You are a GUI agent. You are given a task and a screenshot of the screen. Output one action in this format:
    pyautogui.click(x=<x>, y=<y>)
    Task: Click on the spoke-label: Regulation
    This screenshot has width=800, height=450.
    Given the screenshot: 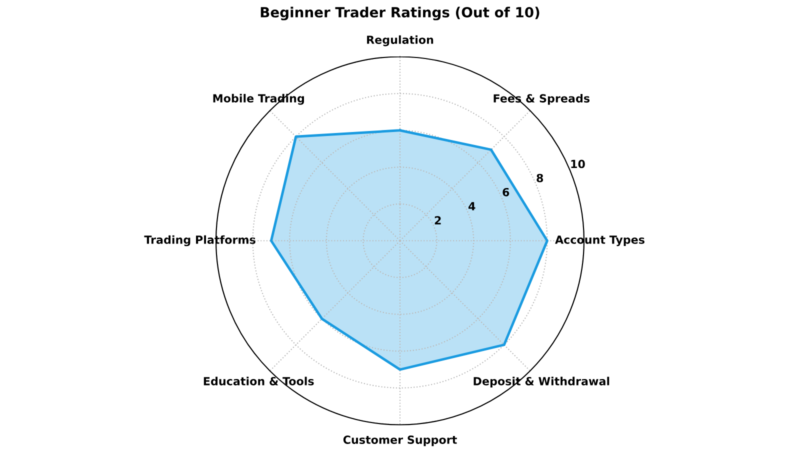 What is the action you would take?
    pyautogui.click(x=400, y=40)
    